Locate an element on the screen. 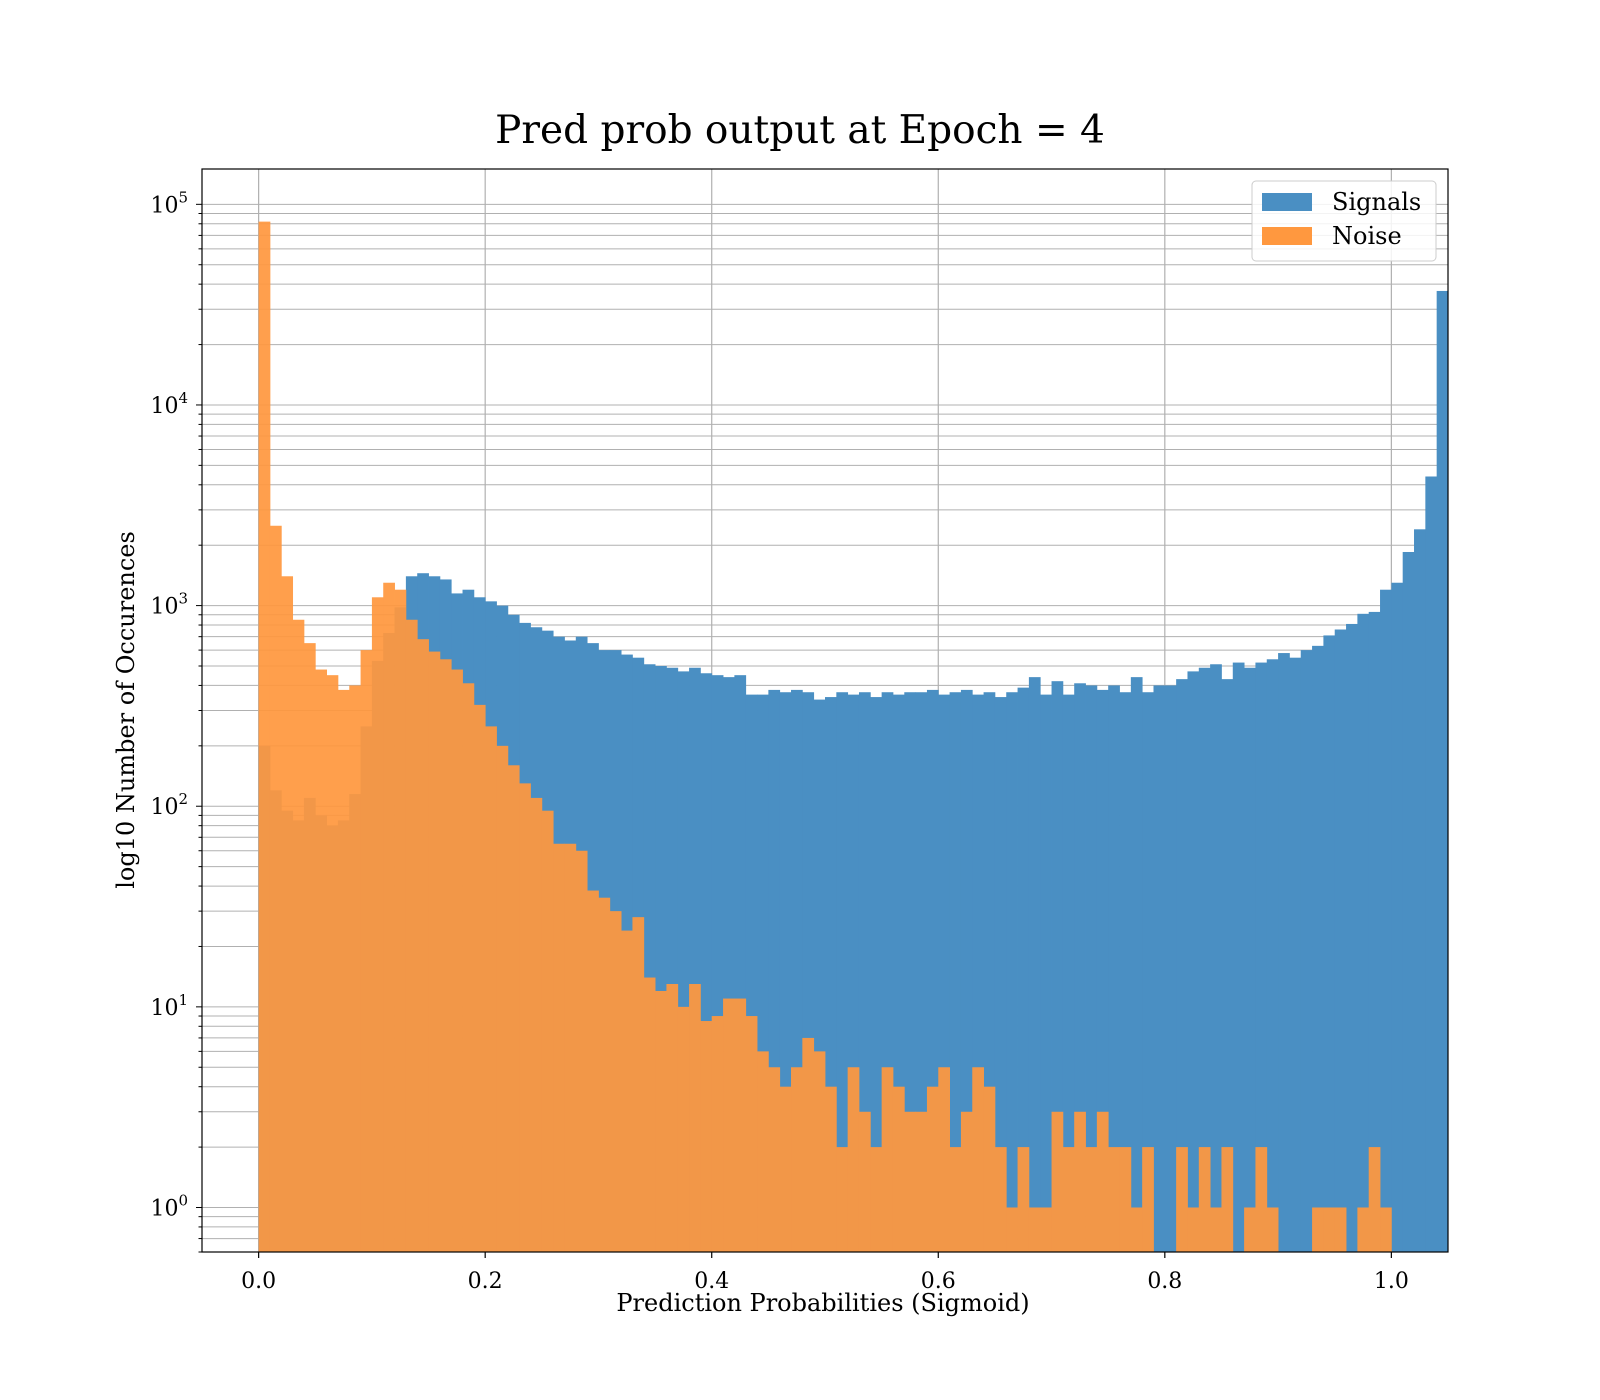 The width and height of the screenshot is (1600, 1400). x-tick-label: 1.0 is located at coordinates (1391, 1281).